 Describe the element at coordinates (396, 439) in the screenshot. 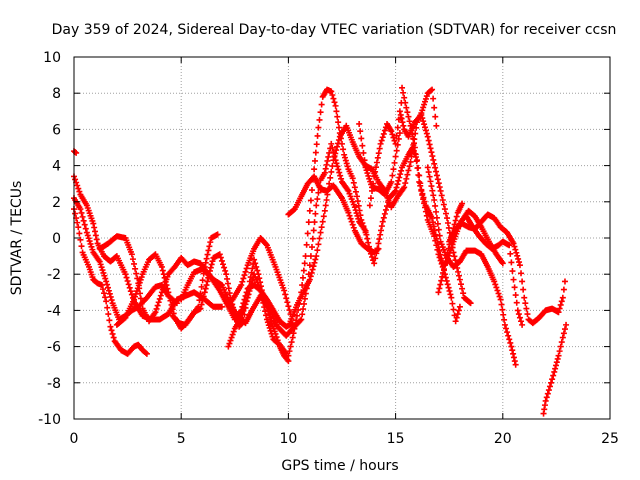

I see `x-tick-label: 15` at that location.